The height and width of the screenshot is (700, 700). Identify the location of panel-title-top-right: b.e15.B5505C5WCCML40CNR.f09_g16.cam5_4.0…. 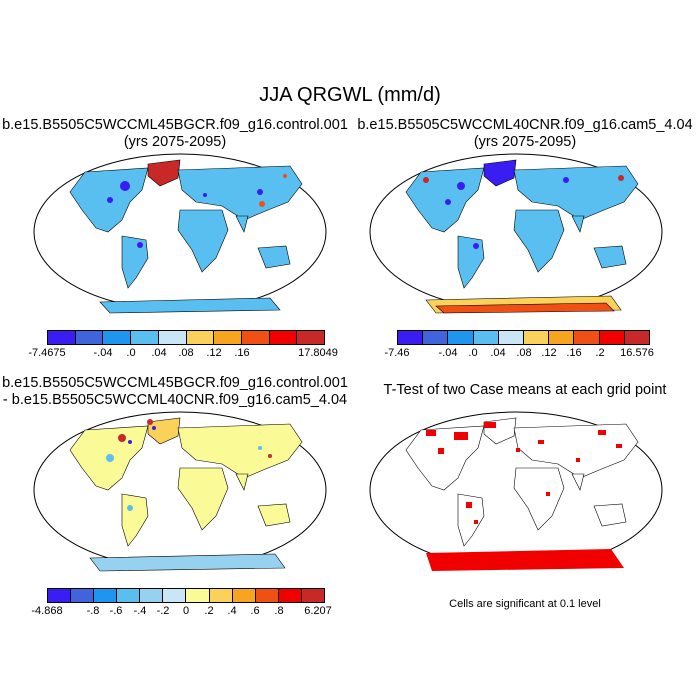
(525, 134).